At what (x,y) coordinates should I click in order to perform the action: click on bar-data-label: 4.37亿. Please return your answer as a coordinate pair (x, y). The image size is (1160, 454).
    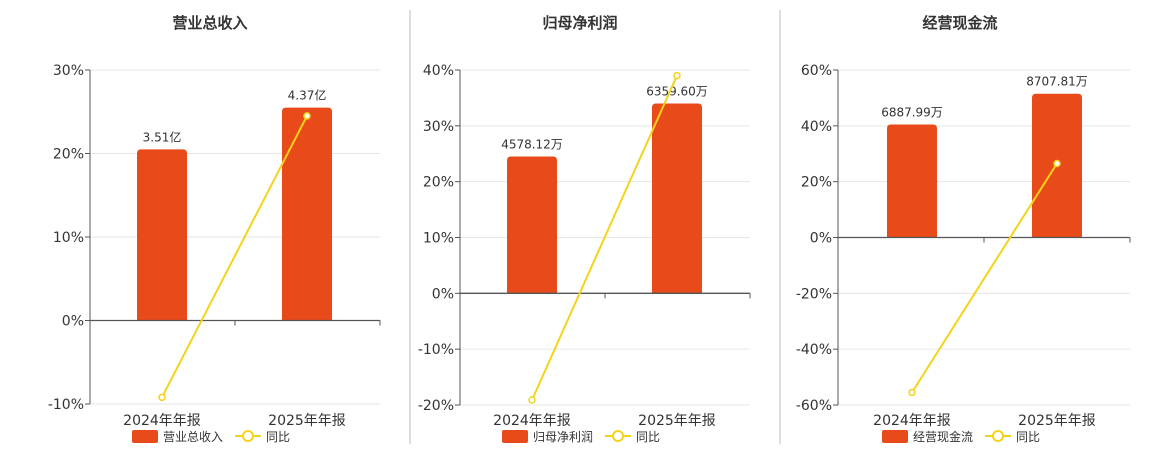
    Looking at the image, I should click on (307, 95).